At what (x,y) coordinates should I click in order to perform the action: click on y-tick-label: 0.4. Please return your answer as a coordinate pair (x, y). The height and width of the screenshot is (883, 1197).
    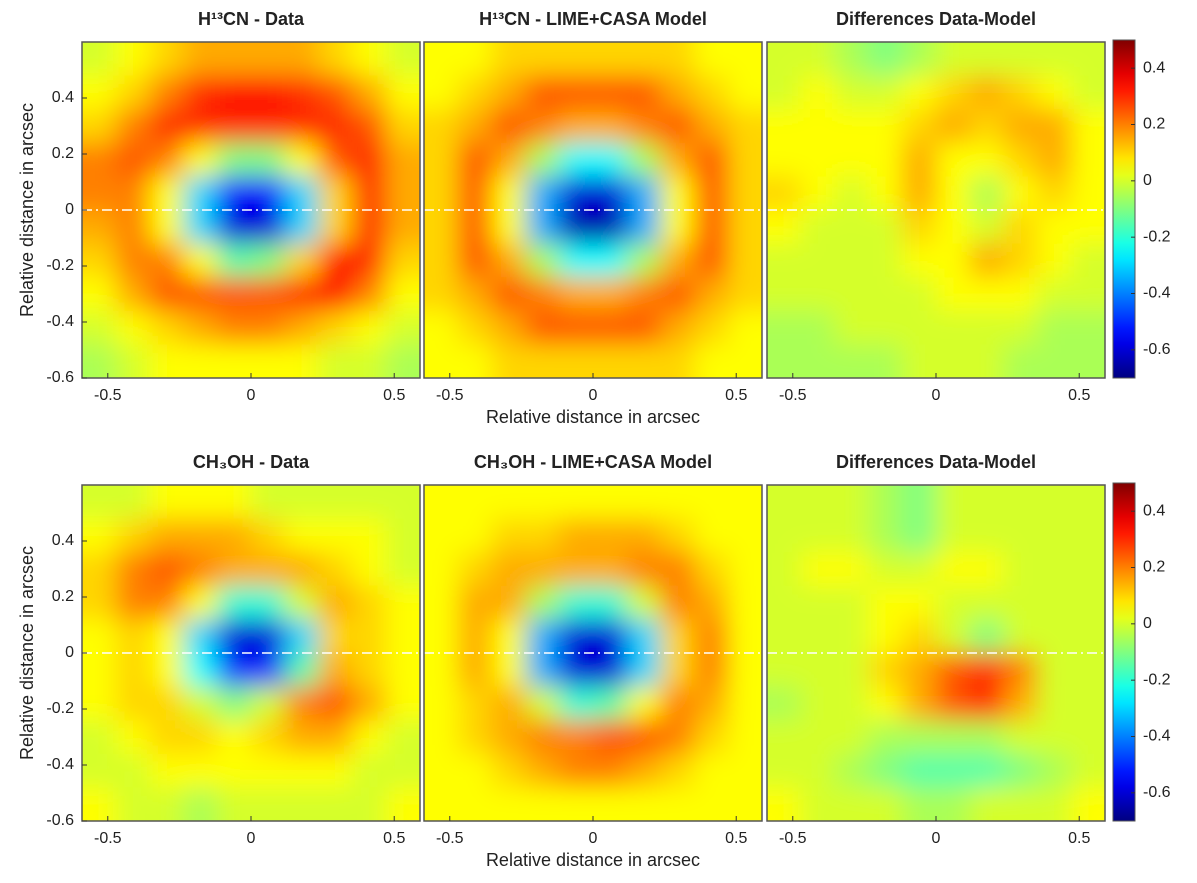
    Looking at the image, I should click on (63, 540).